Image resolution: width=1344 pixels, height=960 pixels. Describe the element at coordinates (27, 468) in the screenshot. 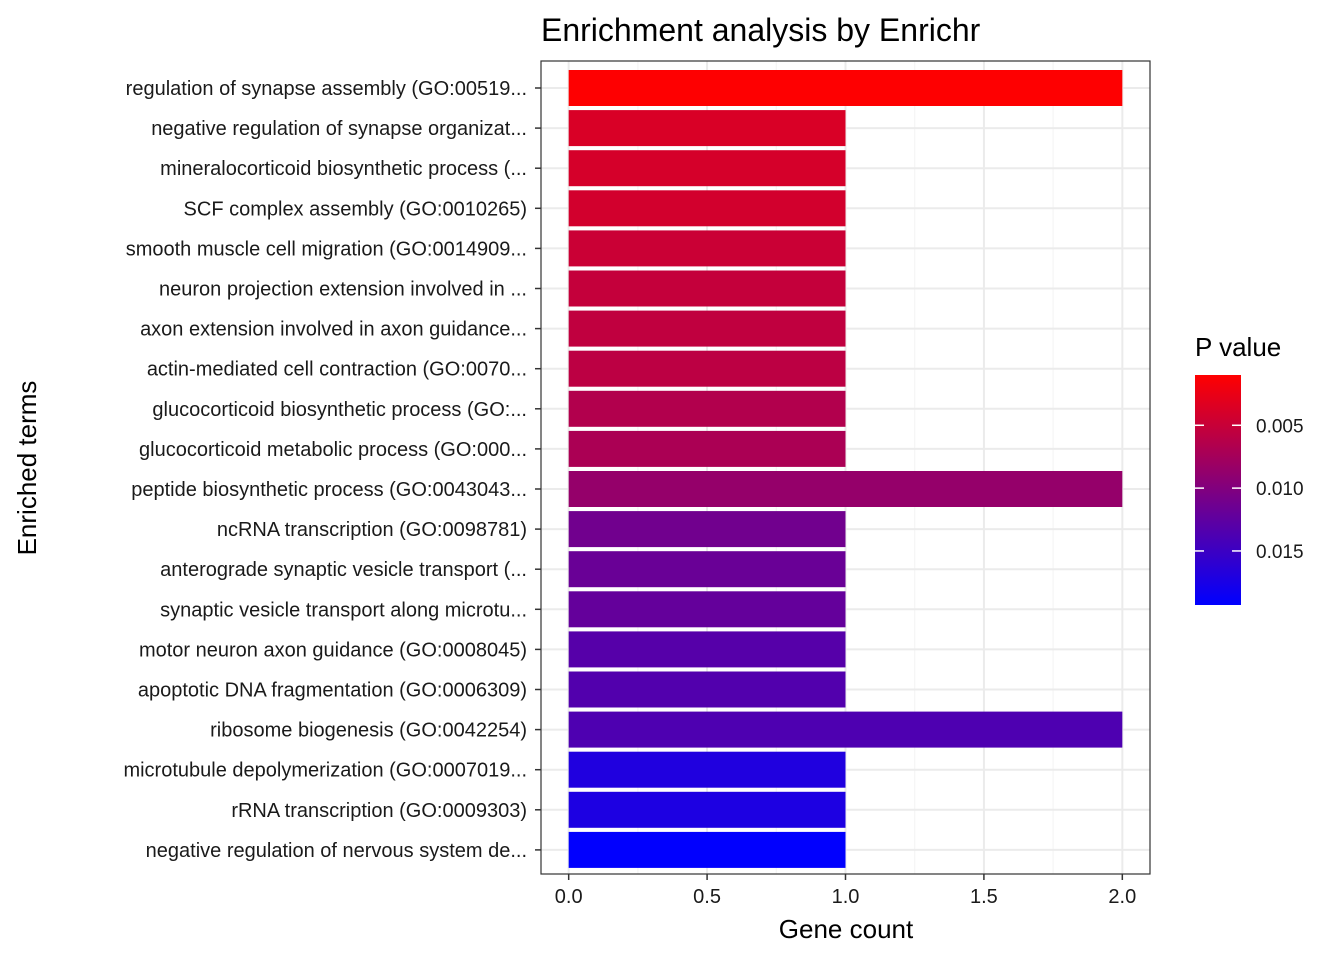

I see `y-axis-title: Enriched terms` at that location.